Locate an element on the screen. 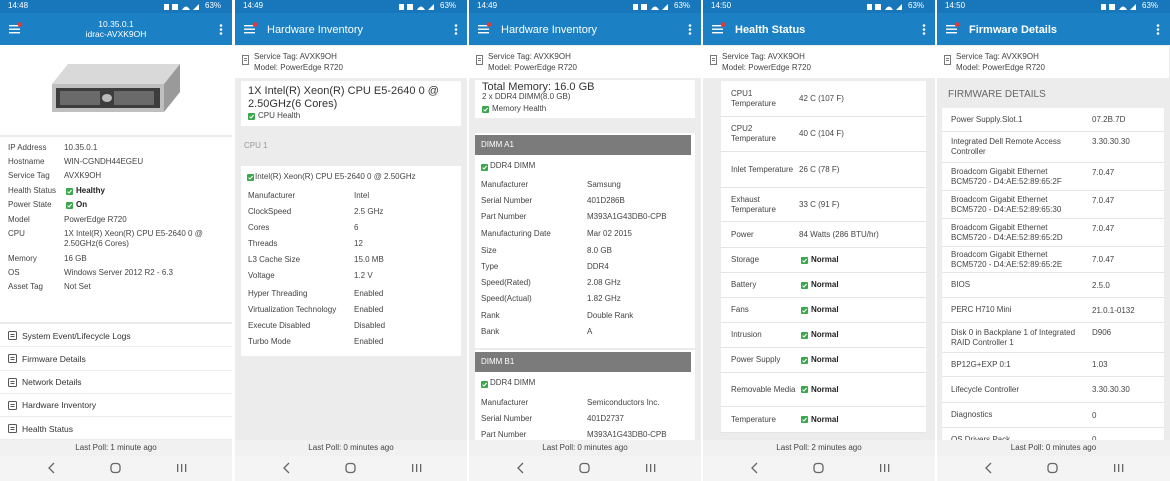 The image size is (1170, 481). row-value: 2.5 GHz is located at coordinates (369, 211).